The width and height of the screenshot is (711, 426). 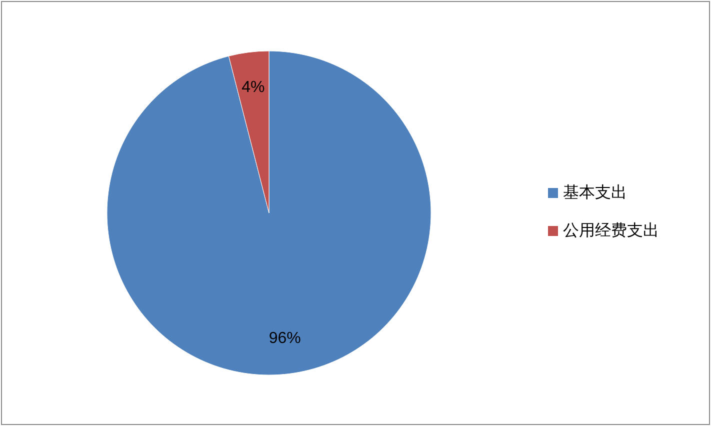 I want to click on legend-label: 公用经费支出, so click(x=611, y=231).